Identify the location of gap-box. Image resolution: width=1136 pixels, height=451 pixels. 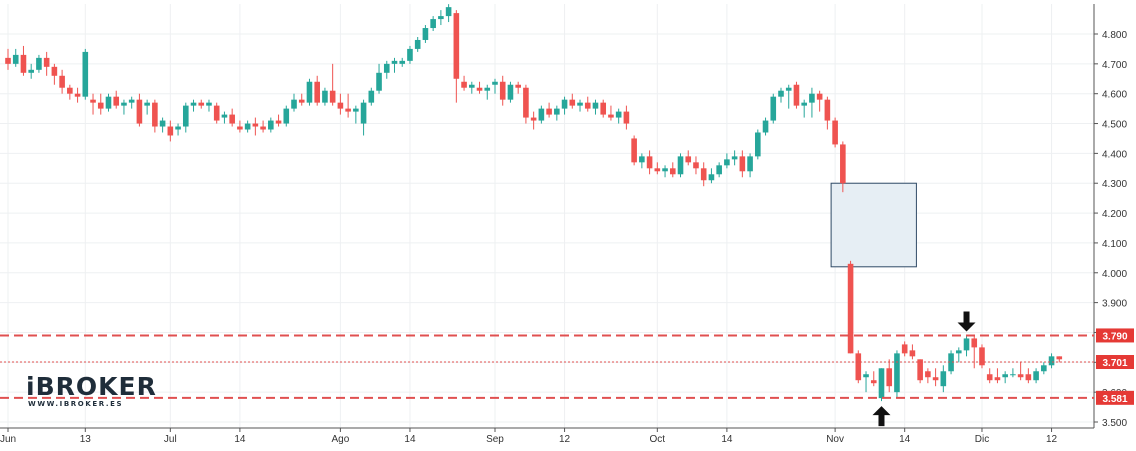
(873, 225).